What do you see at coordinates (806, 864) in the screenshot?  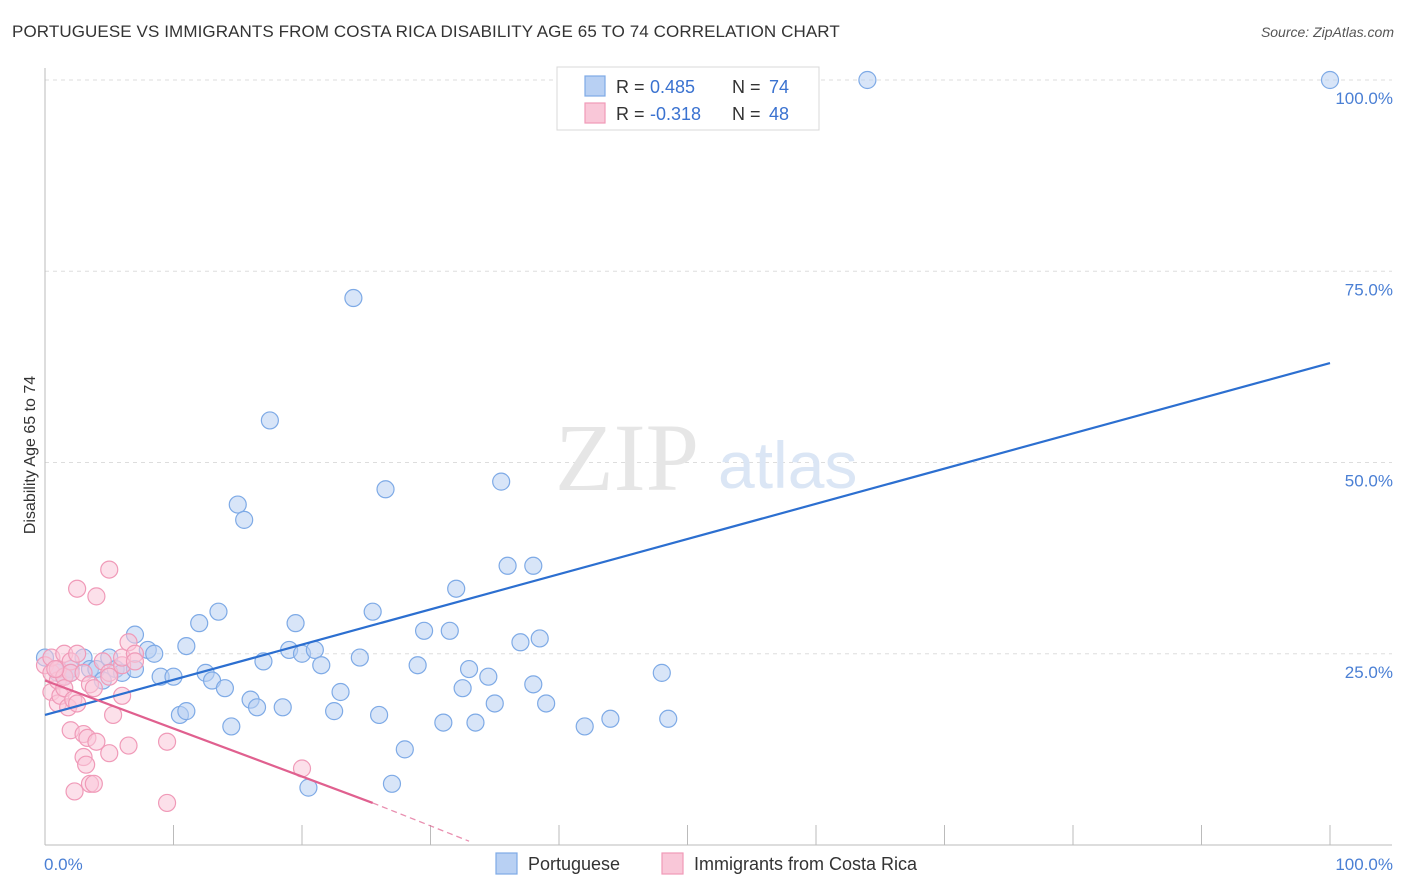 I see `bottom-legend-label-1: Immigrants from Costa Rica` at bounding box center [806, 864].